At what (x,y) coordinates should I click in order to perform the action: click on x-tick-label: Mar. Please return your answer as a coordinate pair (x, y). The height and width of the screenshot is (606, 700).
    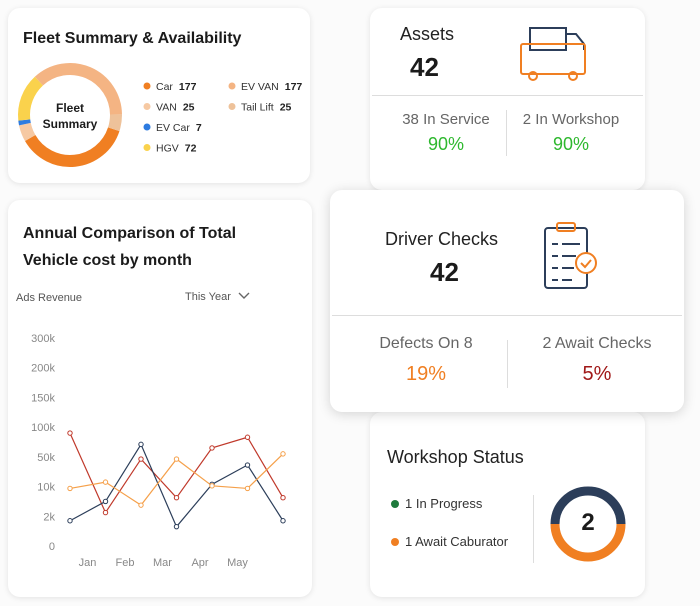
    Looking at the image, I should click on (162, 563).